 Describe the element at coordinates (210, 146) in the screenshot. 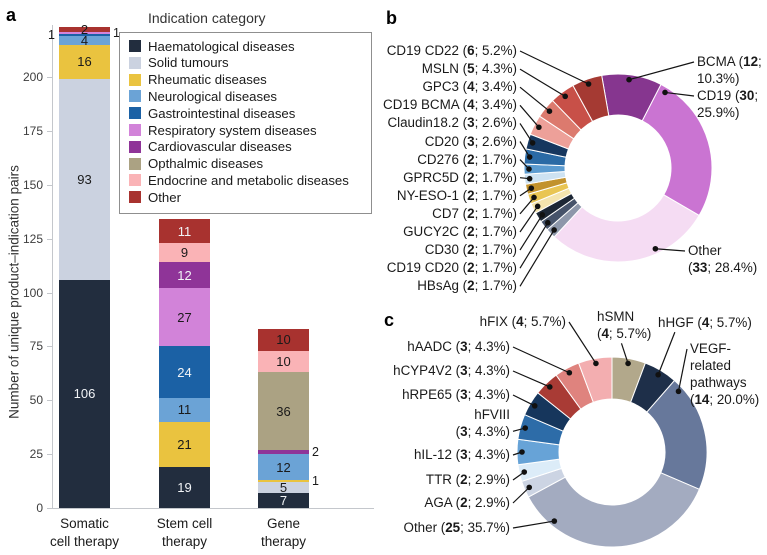

I see `legend-item: Cardiovascular diseases` at that location.